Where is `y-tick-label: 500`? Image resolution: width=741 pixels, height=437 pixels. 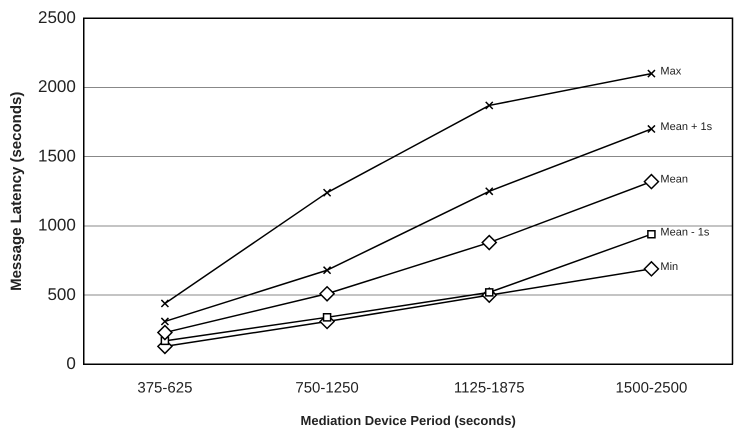 y-tick-label: 500 is located at coordinates (61, 294).